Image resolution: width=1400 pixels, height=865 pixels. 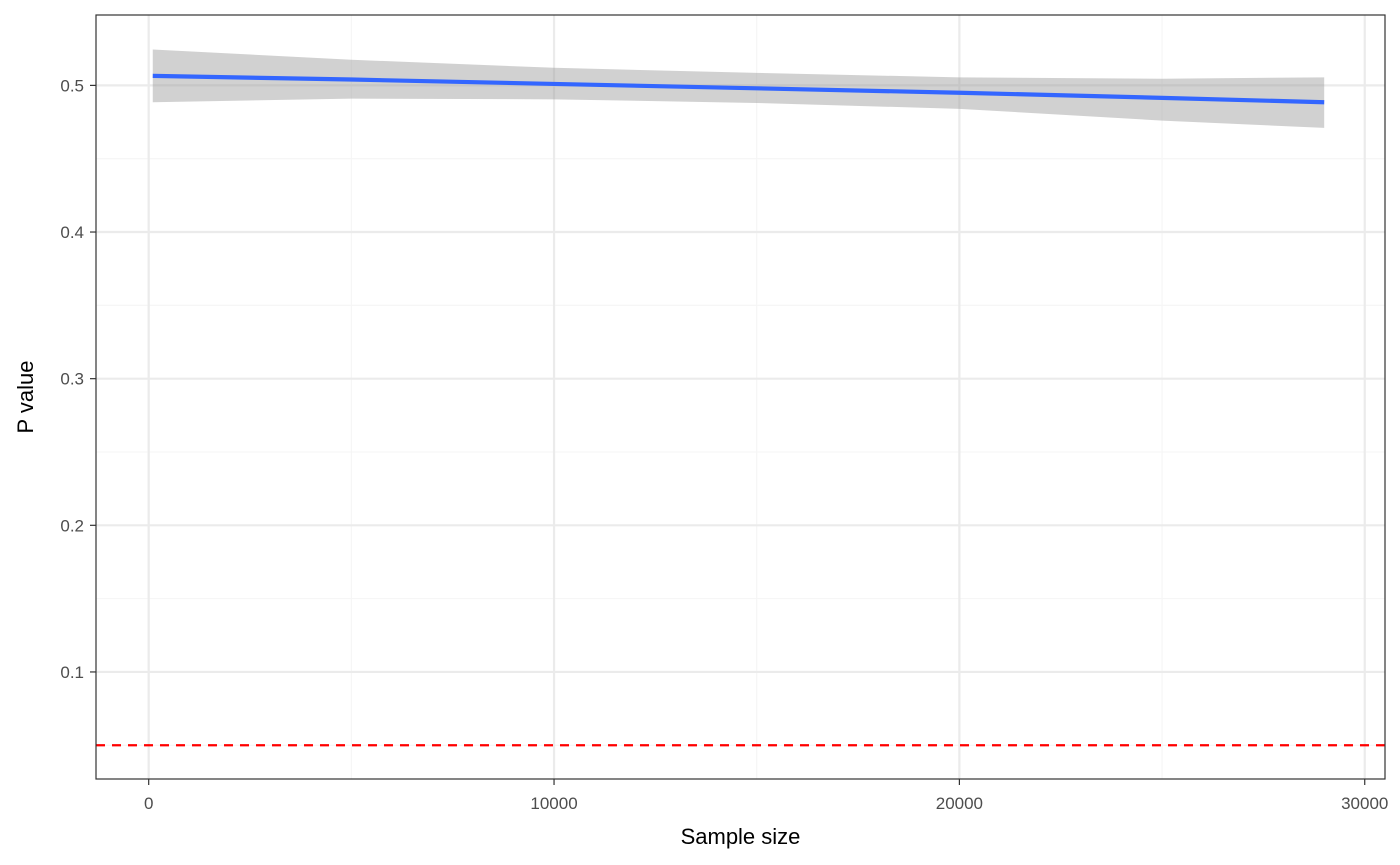 I want to click on x-tick-label: 30000, so click(x=1364, y=803).